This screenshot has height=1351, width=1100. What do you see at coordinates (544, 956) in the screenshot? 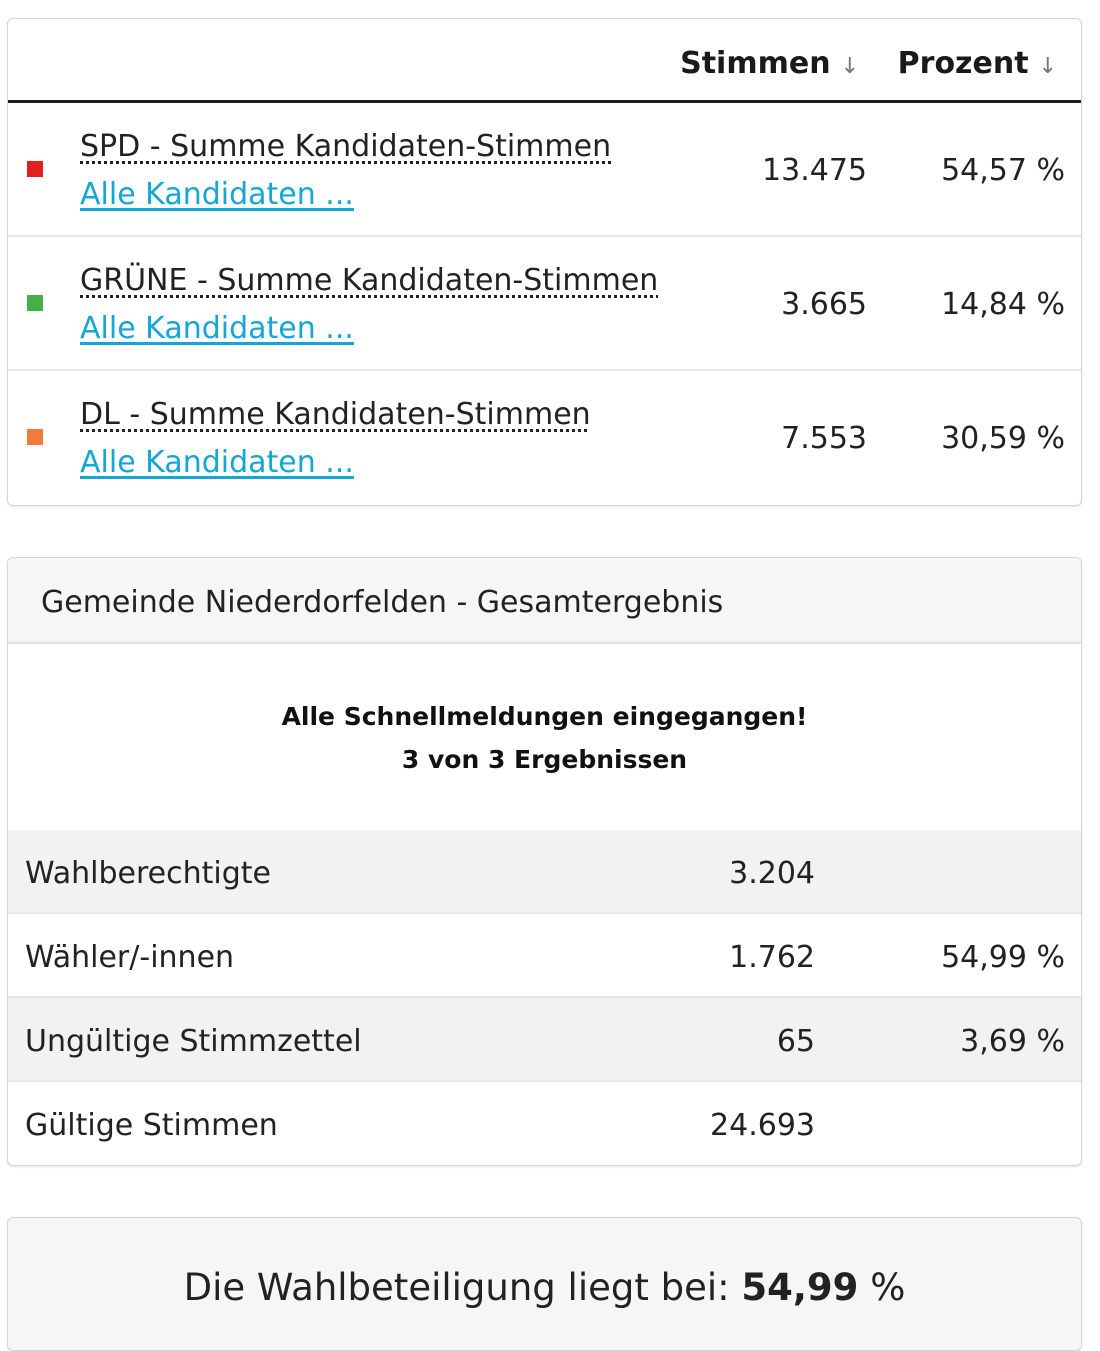
I see `stat-row-voters: Wähler/-innen 1.762 54,99 %` at bounding box center [544, 956].